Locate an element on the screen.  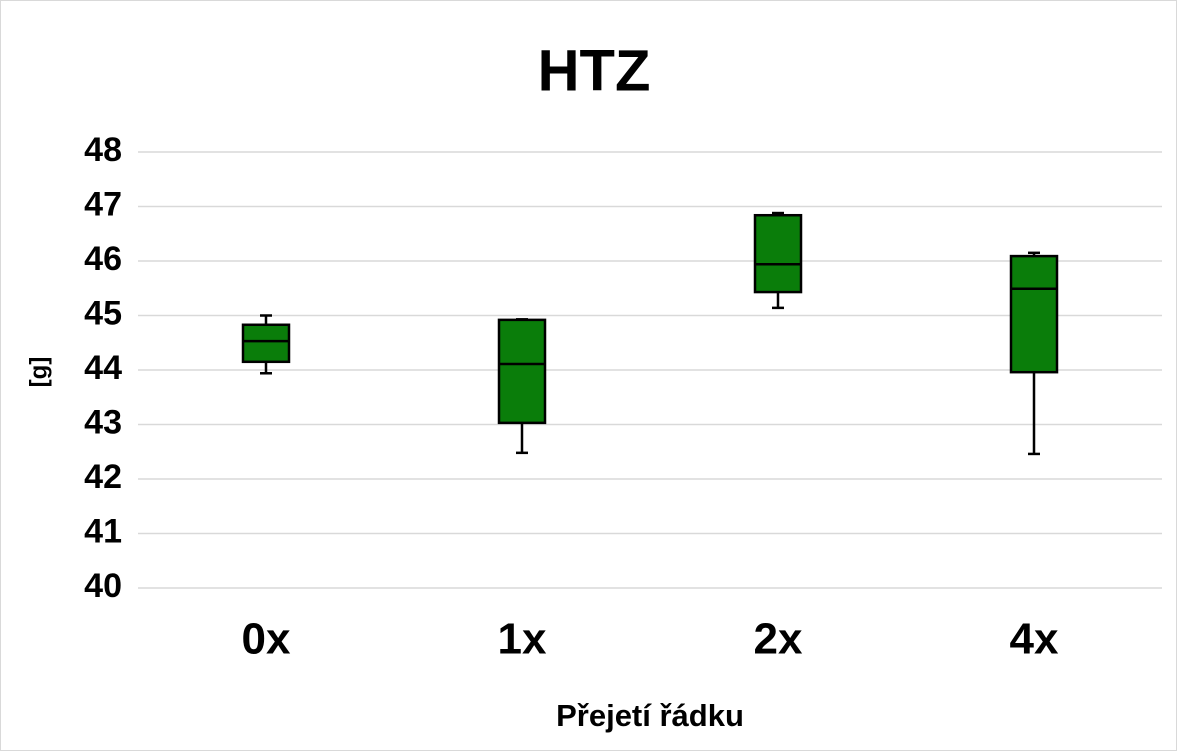
y-tick-label: 42 is located at coordinates (103, 477).